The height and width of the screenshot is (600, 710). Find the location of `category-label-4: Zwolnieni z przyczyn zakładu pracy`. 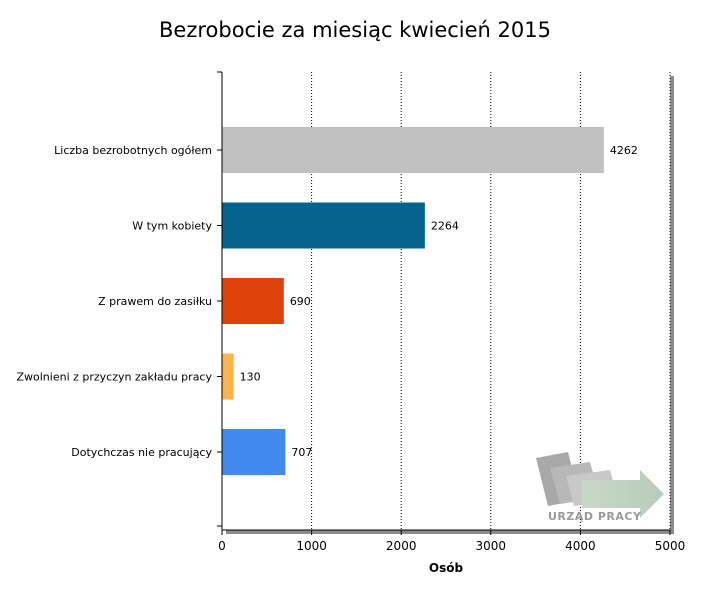

category-label-4: Zwolnieni z przyczyn zakładu pracy is located at coordinates (114, 377).